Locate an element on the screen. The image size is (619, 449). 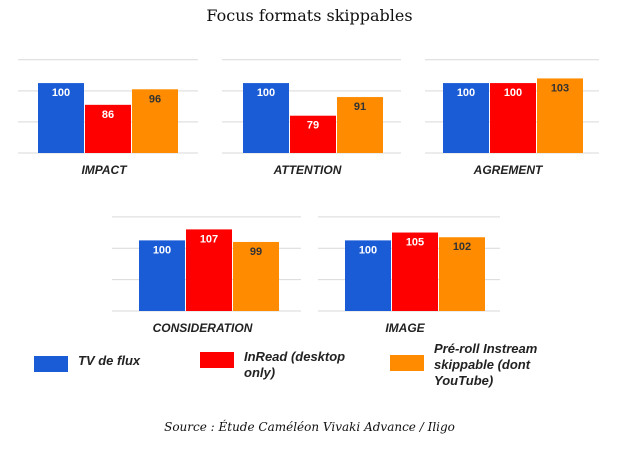
data-label-attention-1: 100 is located at coordinates (266, 93).